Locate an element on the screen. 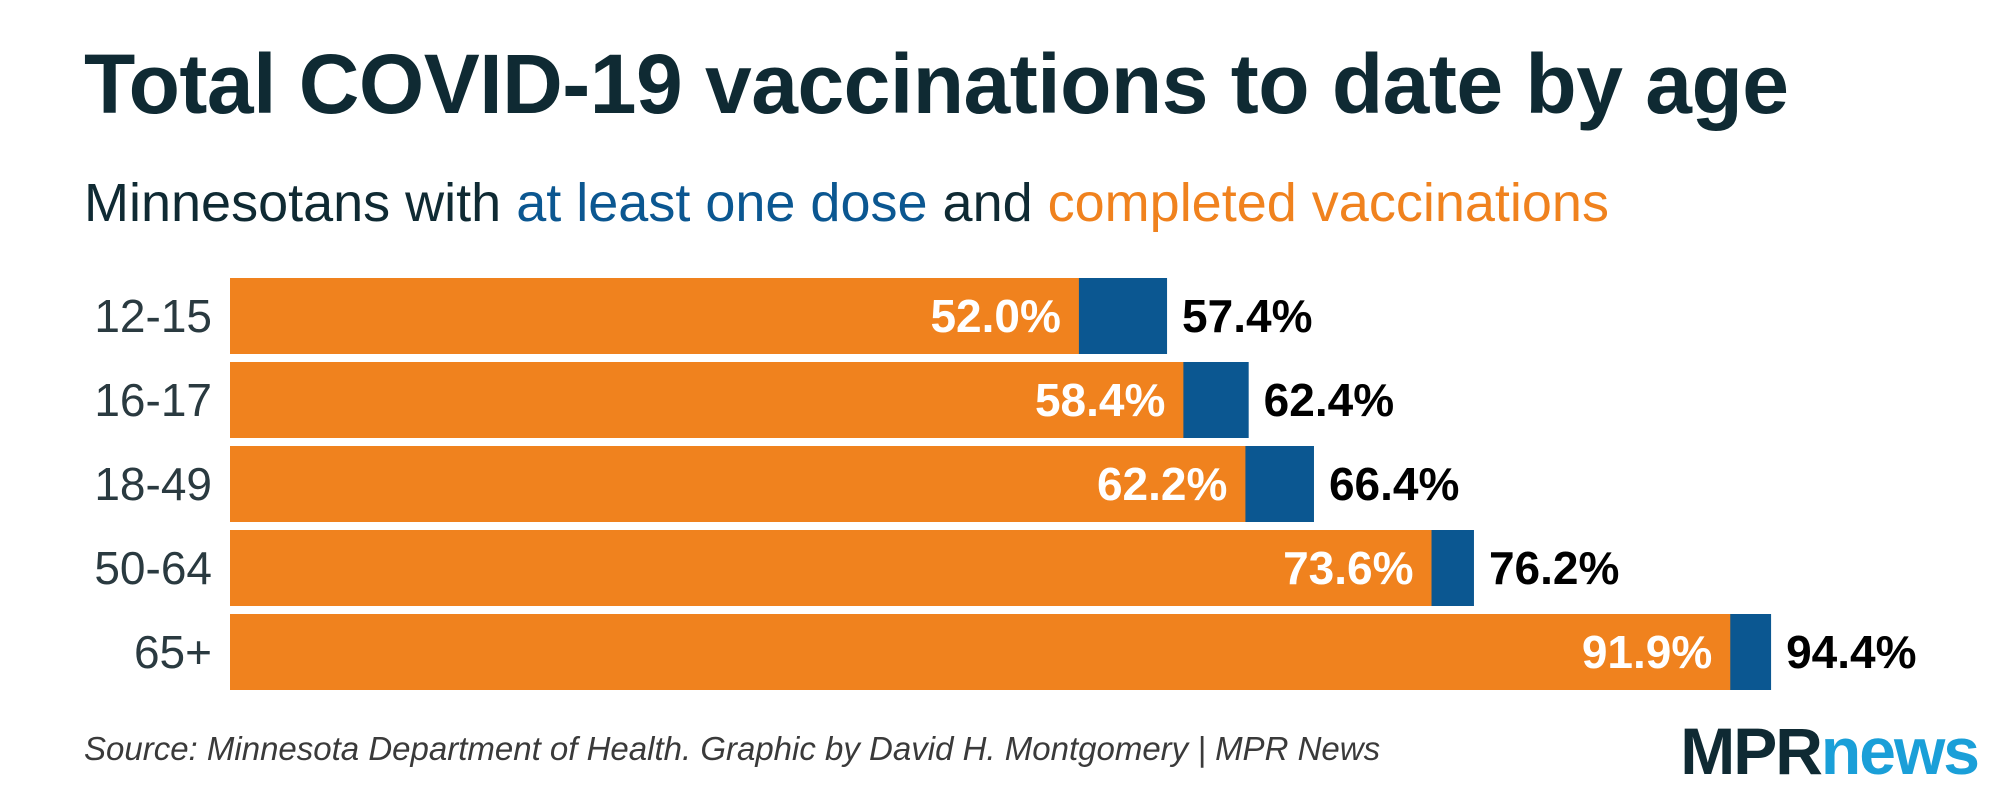  category-label: 16-17 is located at coordinates (153, 400).